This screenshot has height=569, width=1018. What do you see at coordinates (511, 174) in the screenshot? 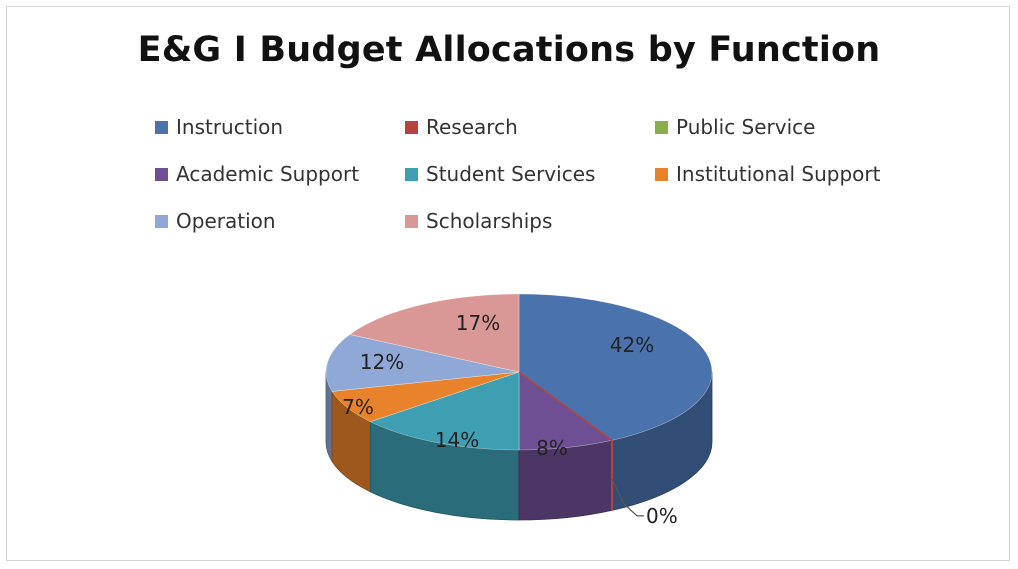
I see `legend-label-student-services: Student Services` at bounding box center [511, 174].